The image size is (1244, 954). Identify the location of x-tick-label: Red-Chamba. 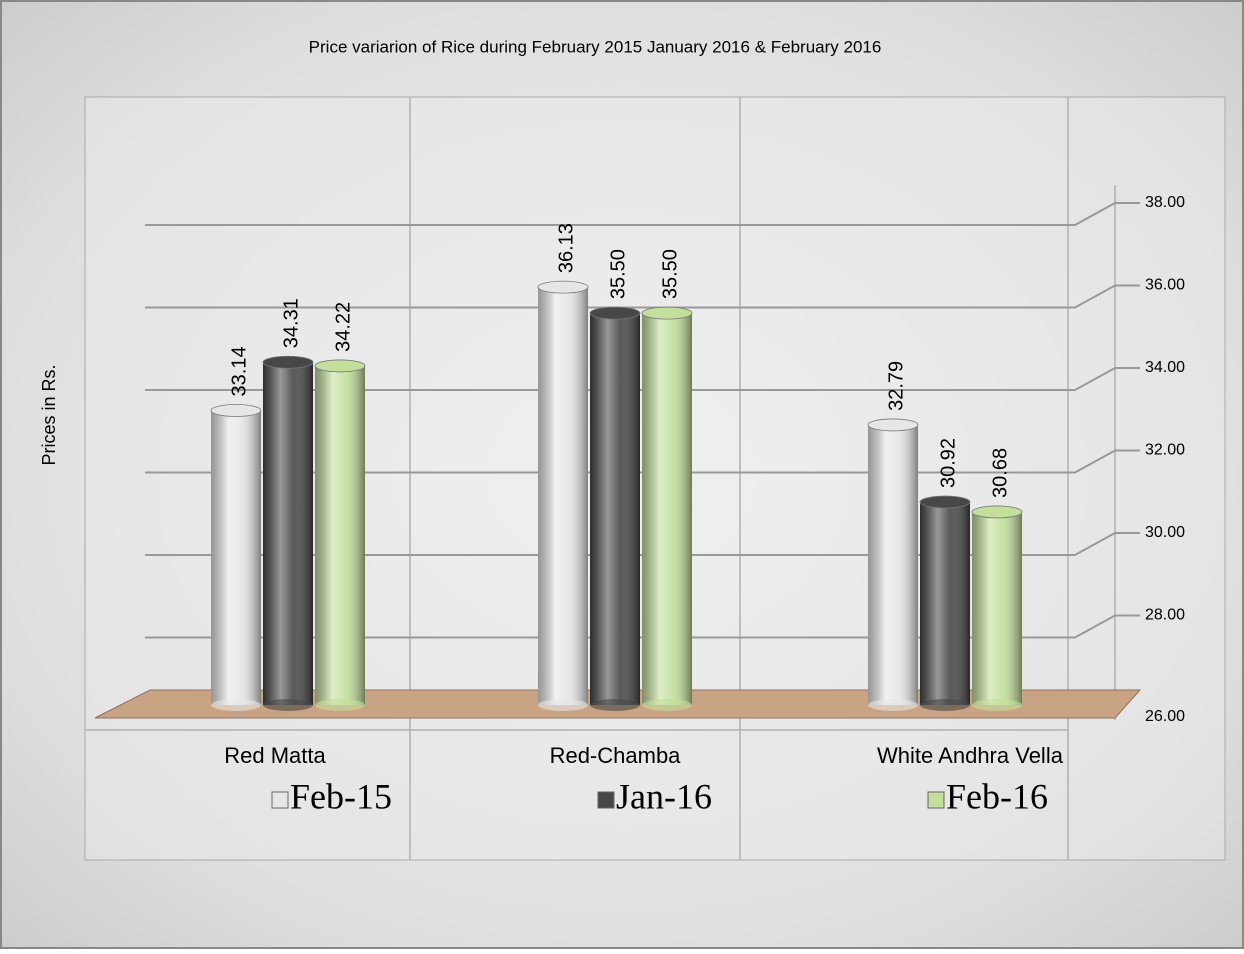
(616, 755).